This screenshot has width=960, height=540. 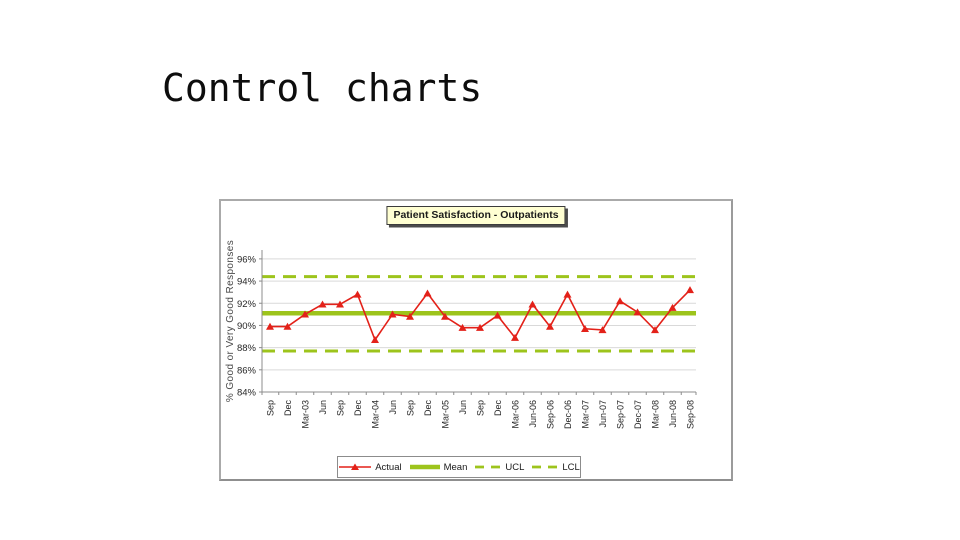 I want to click on y-tick-label: 96%, so click(x=247, y=259).